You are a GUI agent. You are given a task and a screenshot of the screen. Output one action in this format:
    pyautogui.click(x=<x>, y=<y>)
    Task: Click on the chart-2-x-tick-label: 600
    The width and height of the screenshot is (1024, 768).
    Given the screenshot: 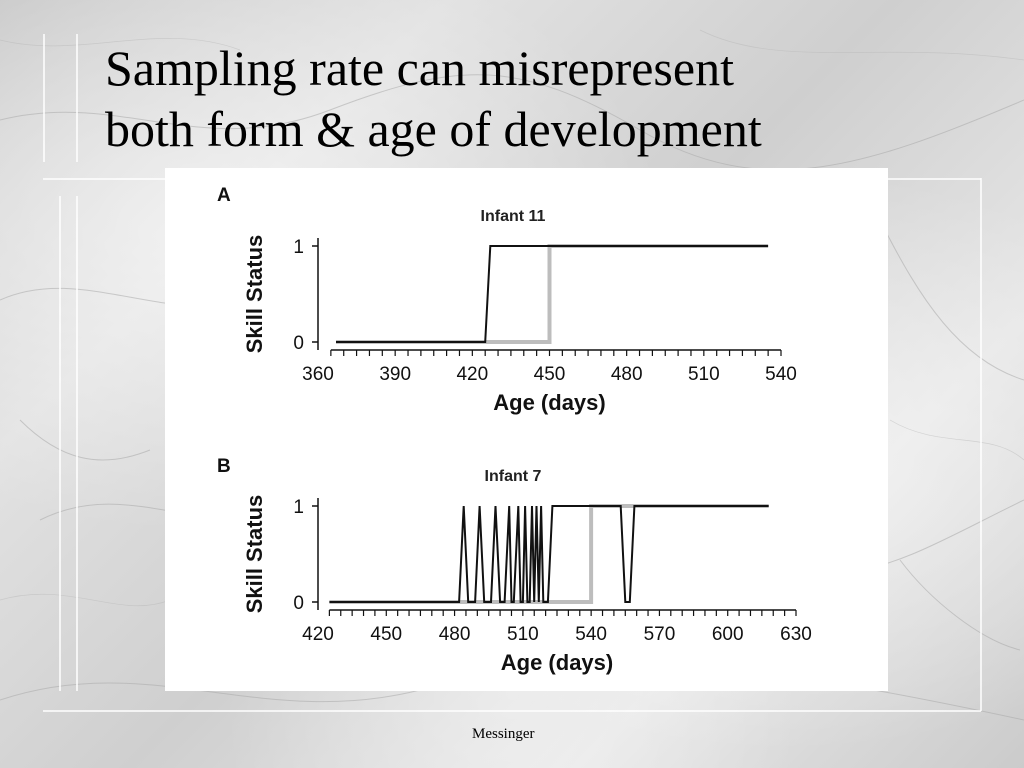 What is the action you would take?
    pyautogui.click(x=728, y=634)
    